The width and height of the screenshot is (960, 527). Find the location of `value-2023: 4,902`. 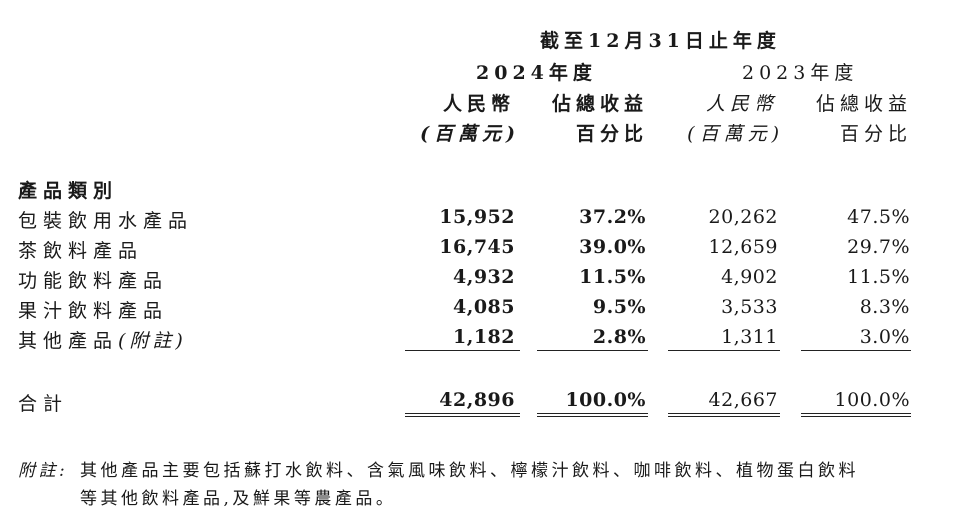

value-2023: 4,902 is located at coordinates (749, 277).